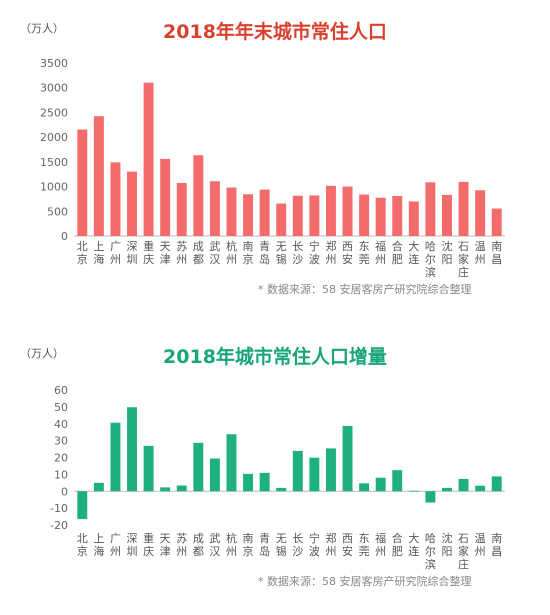 This screenshot has width=550, height=615. What do you see at coordinates (59, 508) in the screenshot?
I see `y-tick-label: -10` at bounding box center [59, 508].